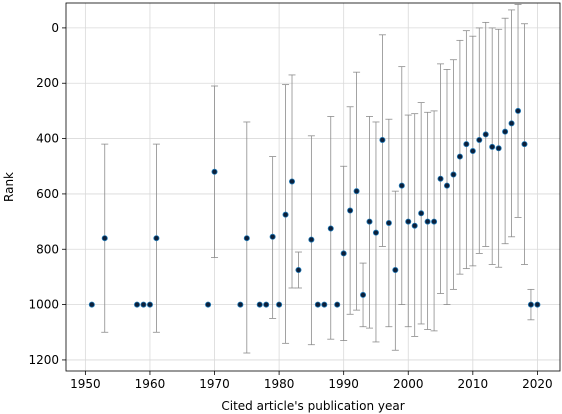  What do you see at coordinates (47, 83) in the screenshot?
I see `y-tick-label: 200` at bounding box center [47, 83].